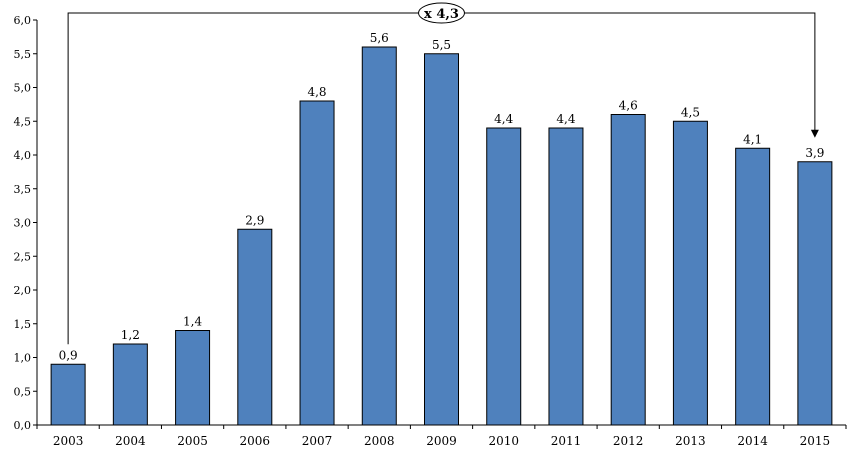  What do you see at coordinates (23, 155) in the screenshot?
I see `y-tick-label: 4,0` at bounding box center [23, 155].